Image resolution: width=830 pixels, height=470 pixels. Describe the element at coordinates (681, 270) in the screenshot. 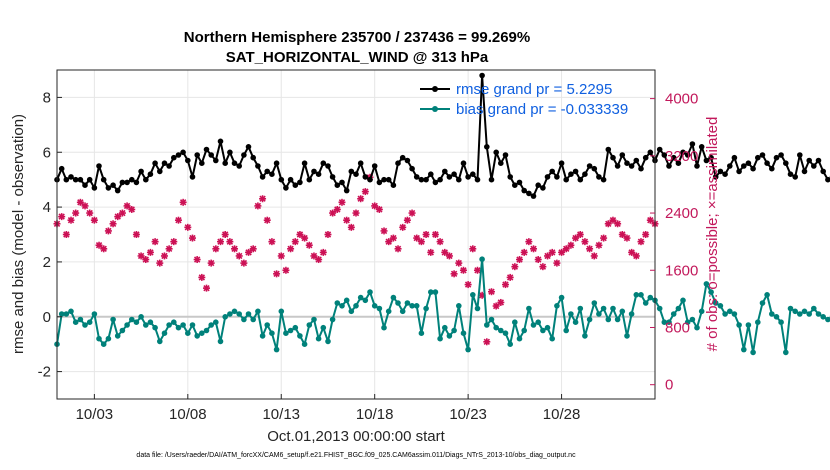

I see `y-right-tick-label: 1600` at that location.